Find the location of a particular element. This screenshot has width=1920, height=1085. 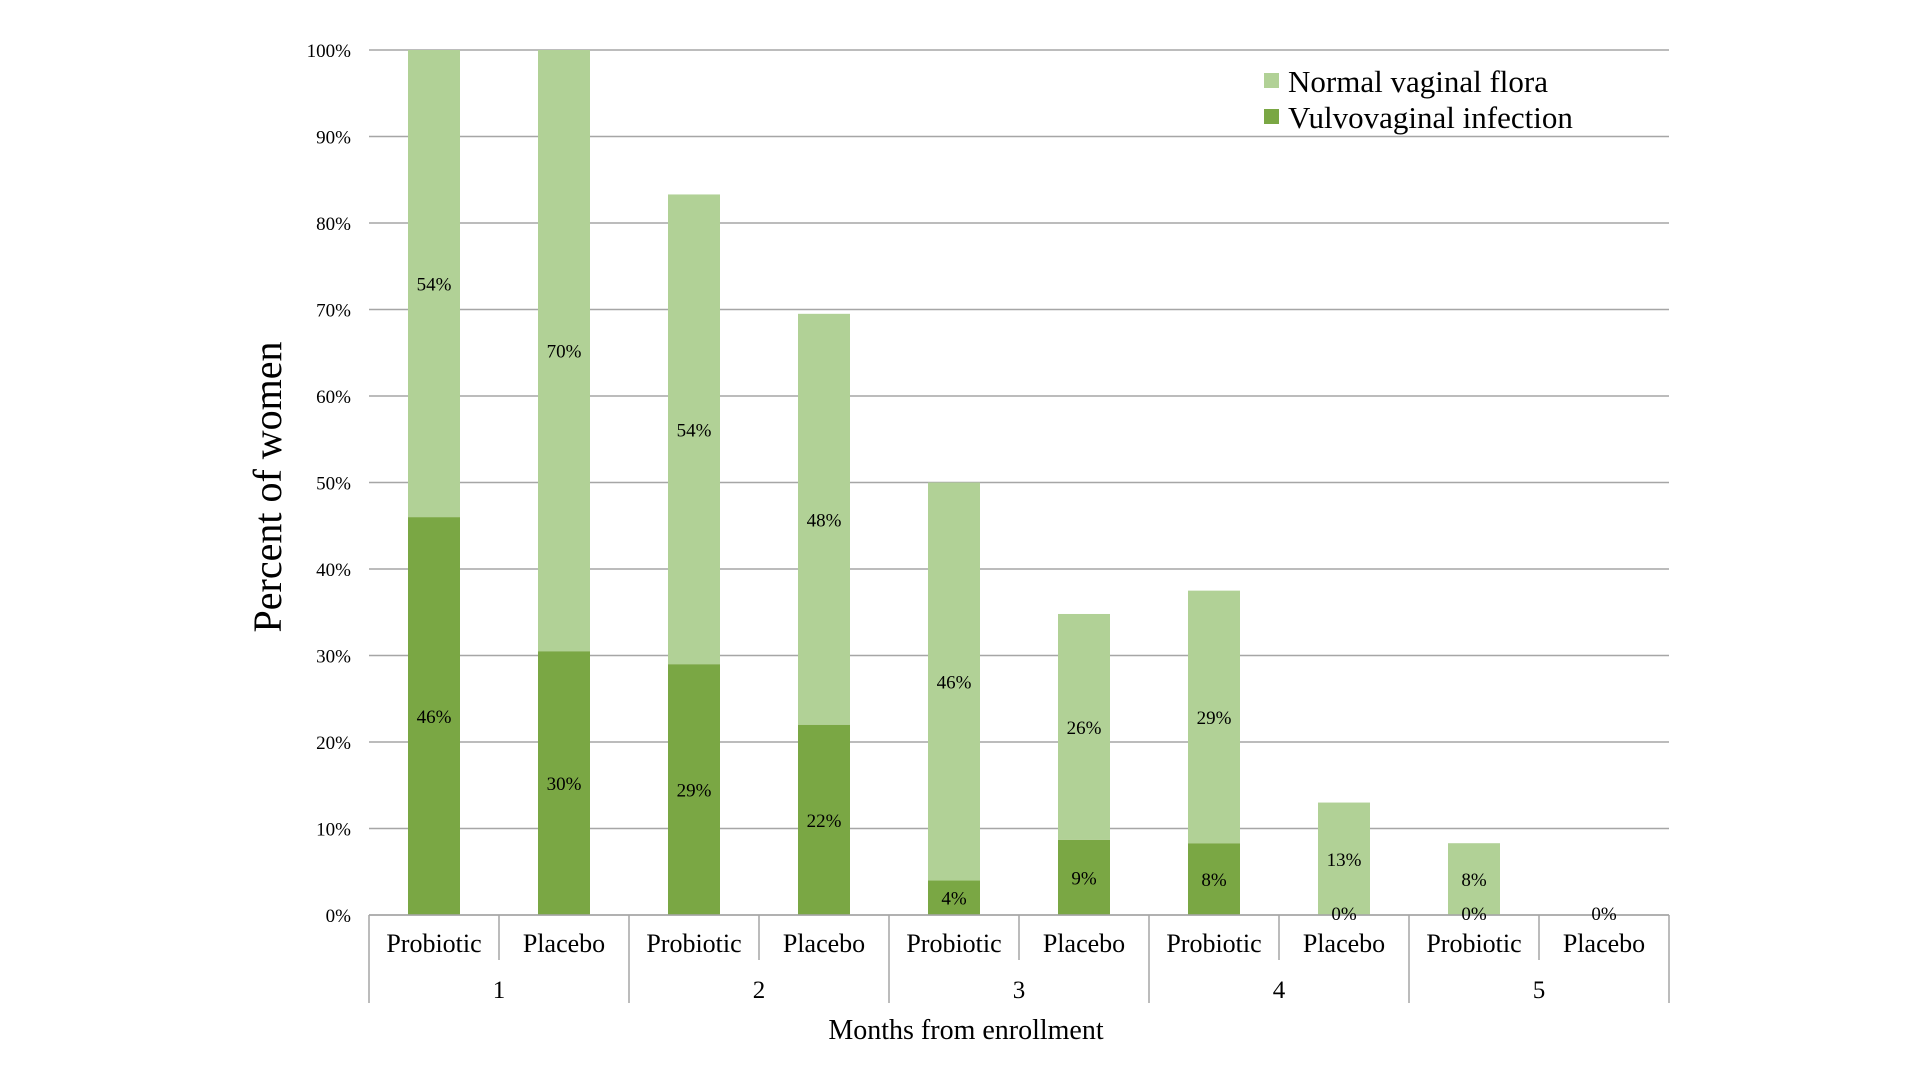

data-label: 13% is located at coordinates (1344, 860).